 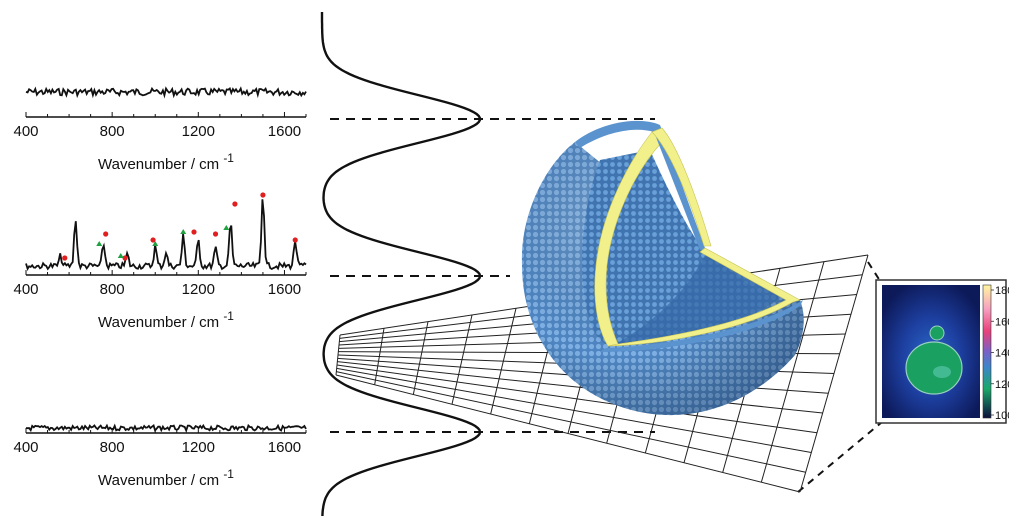 What do you see at coordinates (160, 456) in the screenshot?
I see `spectrum-bottom: 400 800 1200 1600 Wavenumber / cm -1` at bounding box center [160, 456].